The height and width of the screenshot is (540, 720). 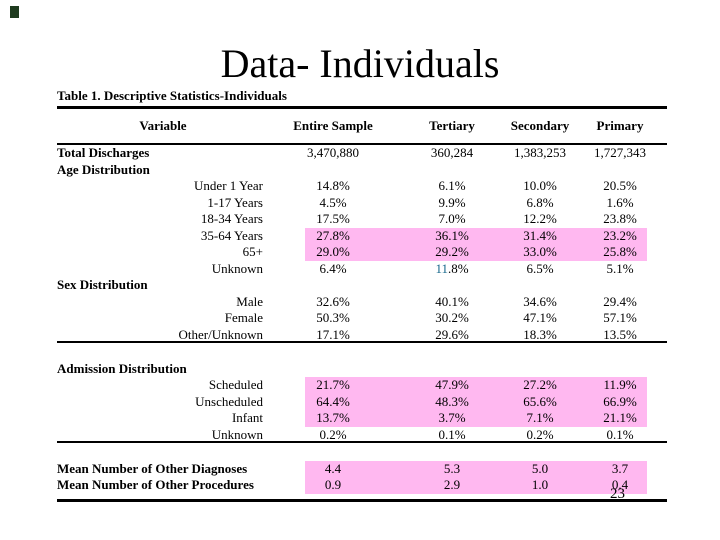 What do you see at coordinates (247, 417) in the screenshot?
I see `row-label: Infant` at bounding box center [247, 417].